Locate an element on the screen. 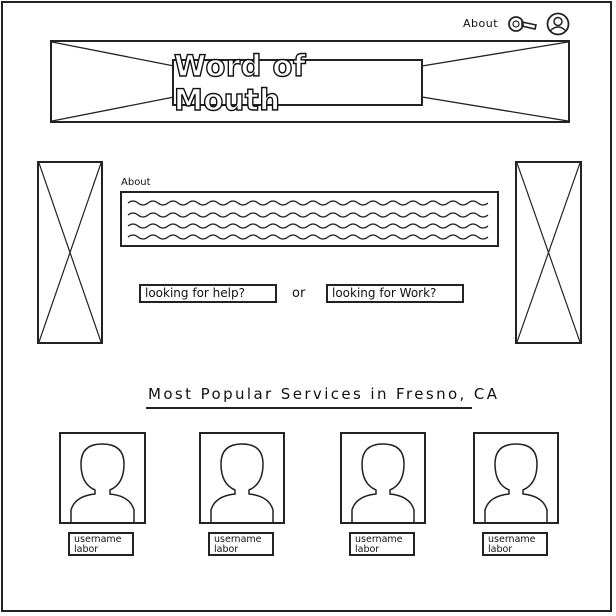 The height and width of the screenshot is (616, 616). right-image-placeholder is located at coordinates (548, 252).